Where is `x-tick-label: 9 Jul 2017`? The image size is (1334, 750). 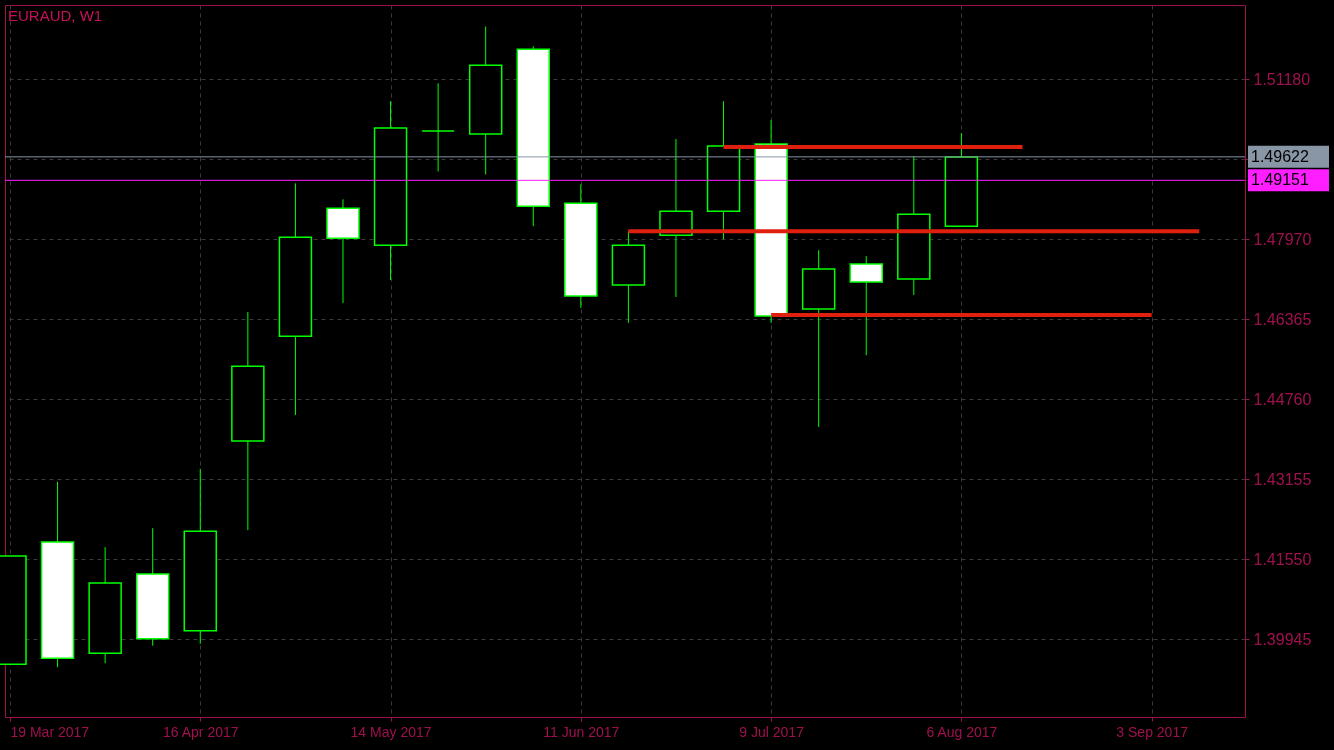 x-tick-label: 9 Jul 2017 is located at coordinates (772, 731).